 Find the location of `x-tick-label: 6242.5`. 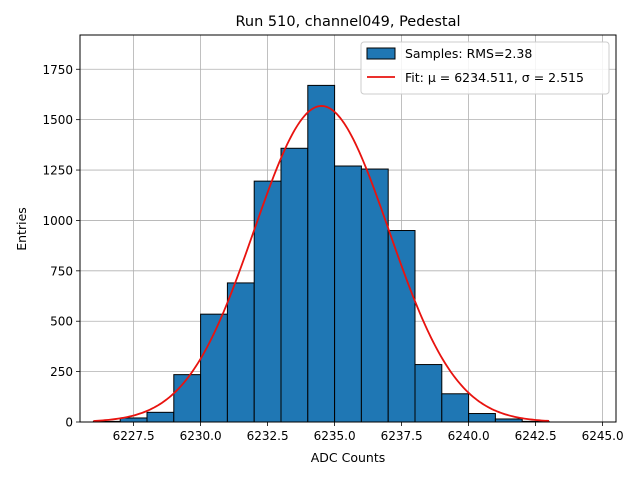

x-tick-label: 6242.5 is located at coordinates (536, 436).